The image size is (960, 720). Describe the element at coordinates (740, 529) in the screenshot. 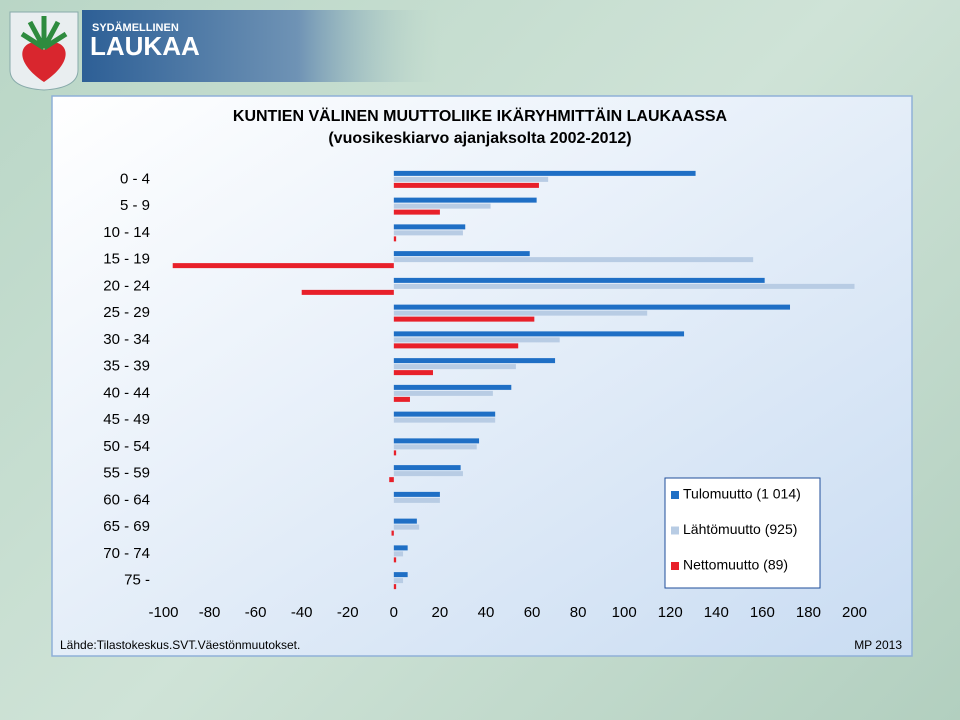

I see `legend-label: Lähtömuutto (925)` at that location.